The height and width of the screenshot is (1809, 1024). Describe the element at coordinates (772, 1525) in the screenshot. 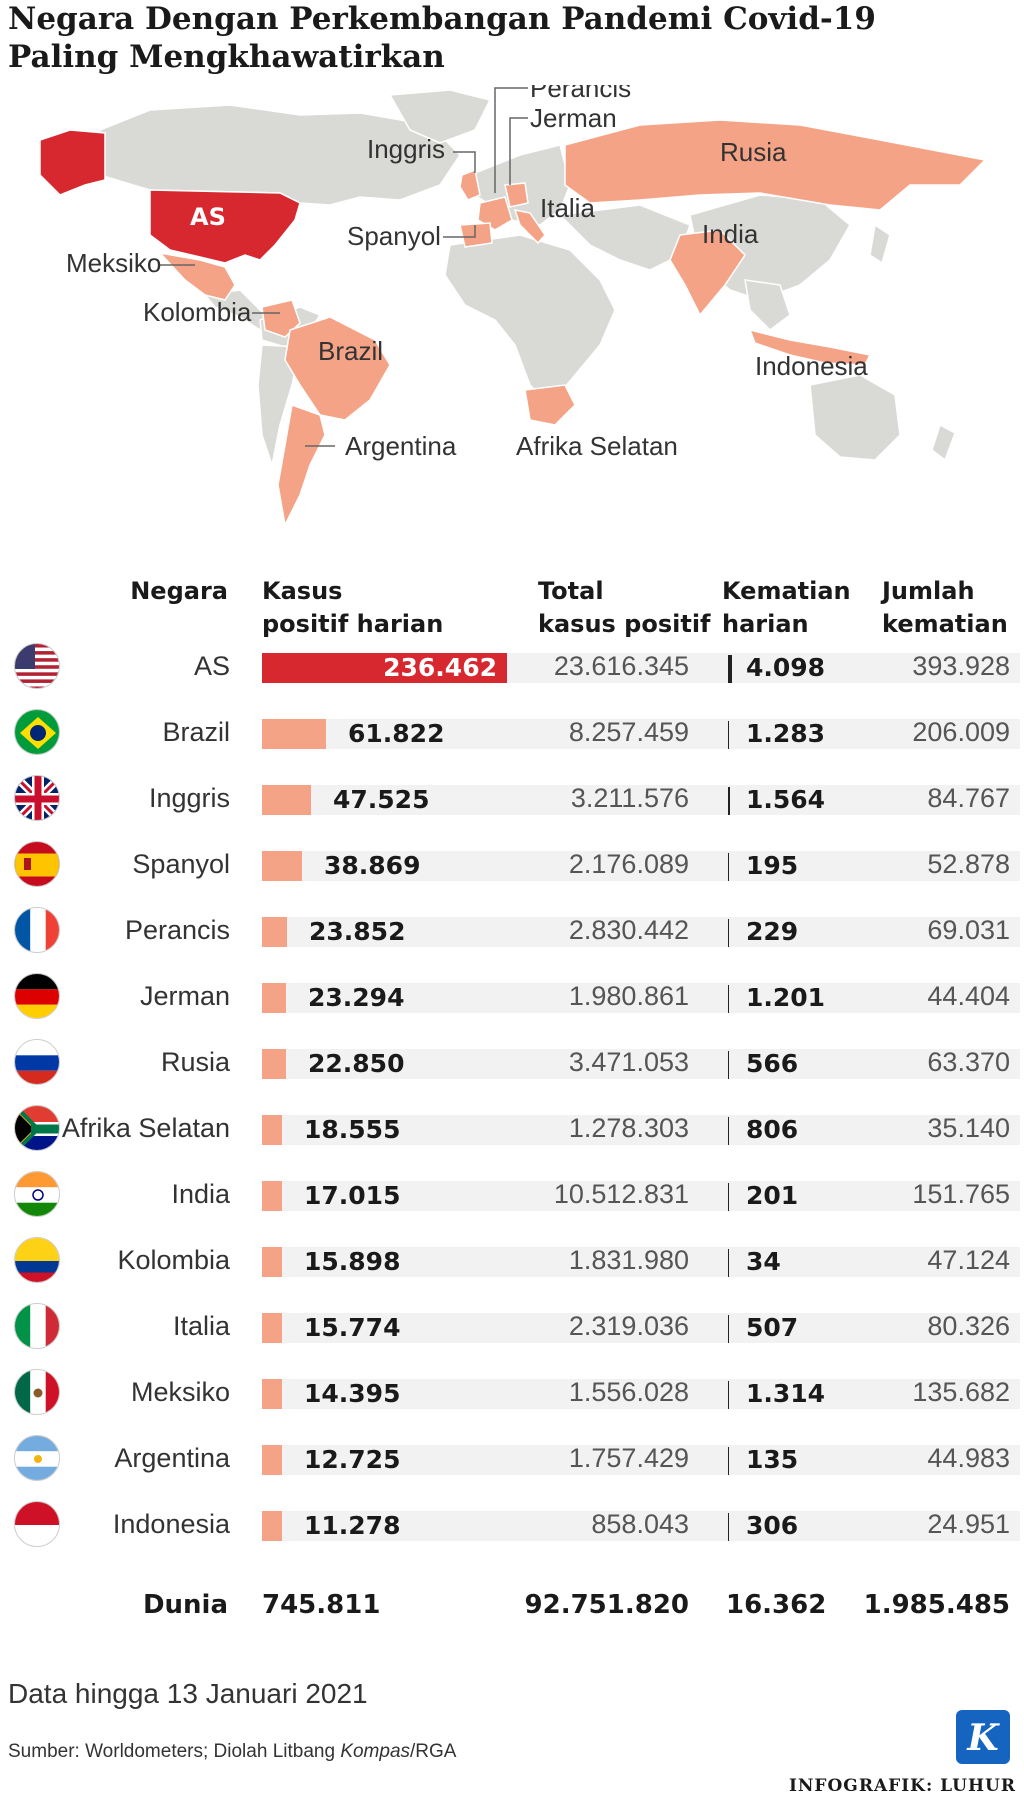

I see `daily-deaths-value: 306` at that location.